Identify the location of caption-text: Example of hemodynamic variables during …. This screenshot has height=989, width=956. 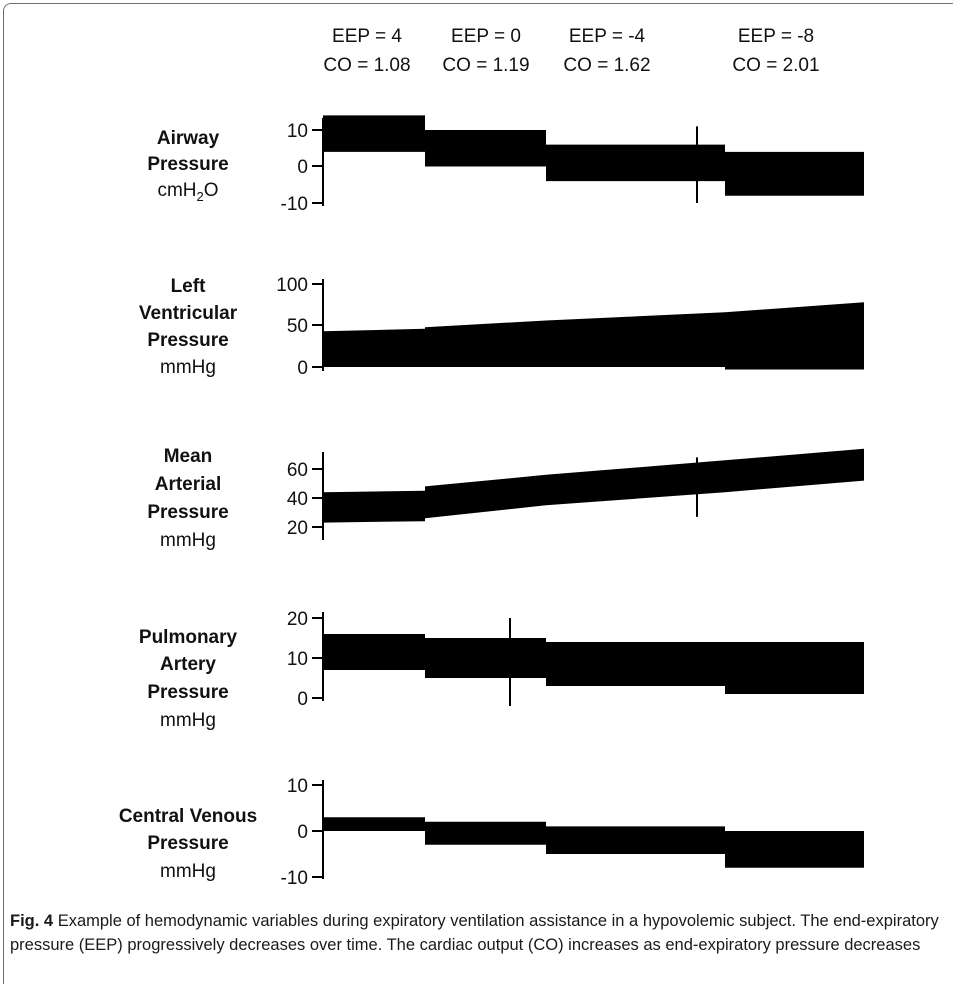
(474, 933).